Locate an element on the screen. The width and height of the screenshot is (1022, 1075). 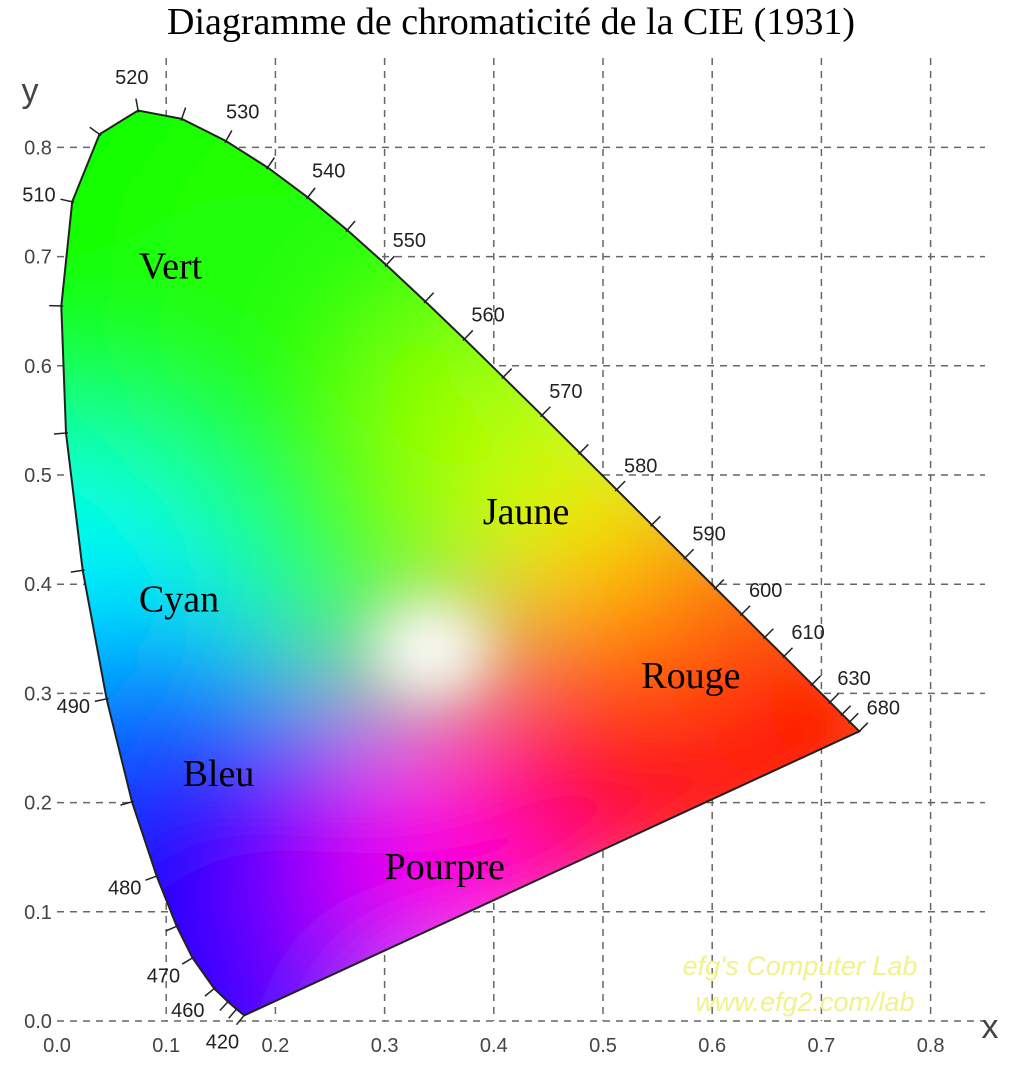
y-axis-label: y is located at coordinates (30, 91).